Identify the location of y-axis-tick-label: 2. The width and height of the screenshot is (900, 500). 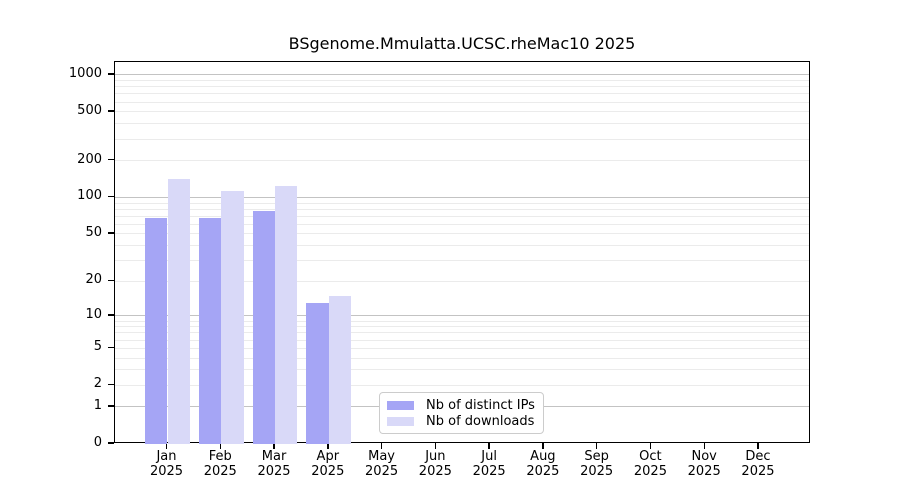
(97, 384).